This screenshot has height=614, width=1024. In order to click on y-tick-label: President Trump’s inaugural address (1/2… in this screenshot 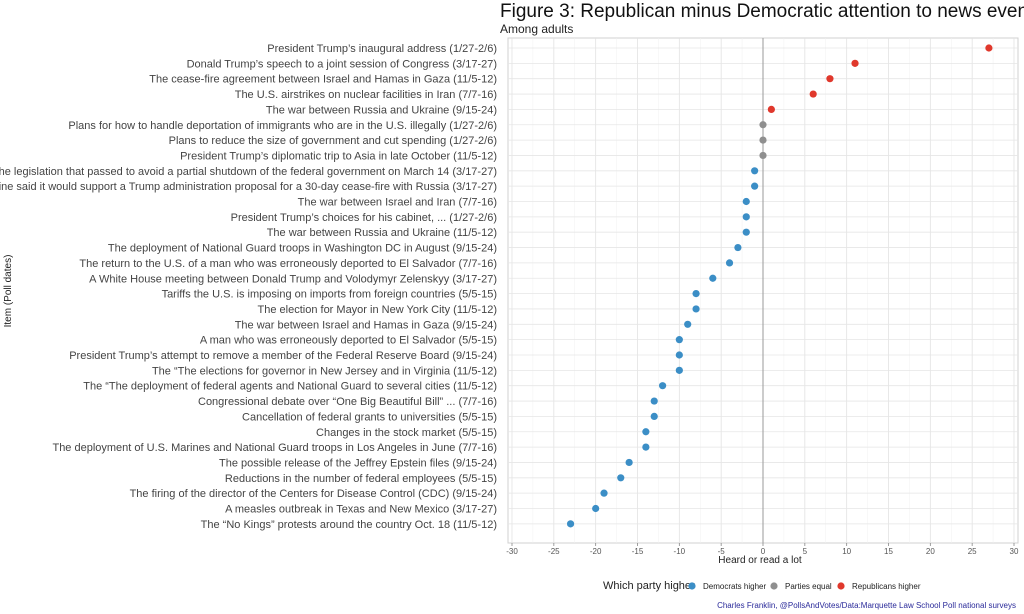, I will do `click(382, 49)`.